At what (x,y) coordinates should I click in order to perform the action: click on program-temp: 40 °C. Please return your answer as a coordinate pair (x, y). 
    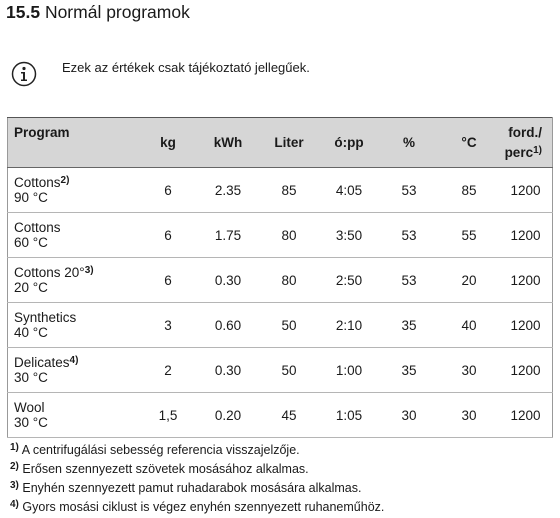
    Looking at the image, I should click on (31, 332).